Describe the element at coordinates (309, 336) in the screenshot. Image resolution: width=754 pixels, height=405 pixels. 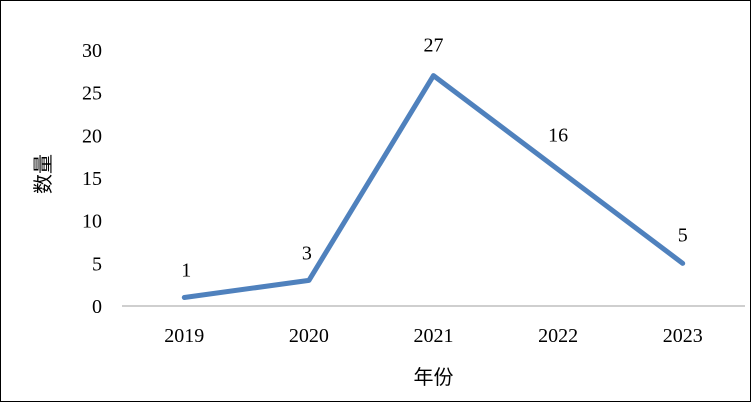
I see `x-tick-label: 2020` at that location.